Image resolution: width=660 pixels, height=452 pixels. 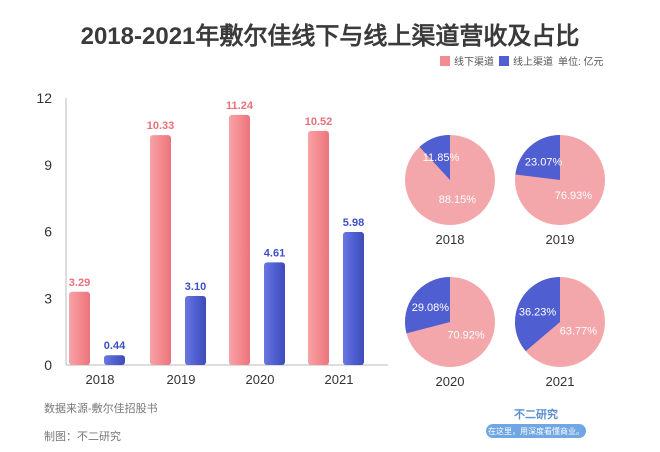 I want to click on pie-slice-online-2018, so click(x=434, y=157).